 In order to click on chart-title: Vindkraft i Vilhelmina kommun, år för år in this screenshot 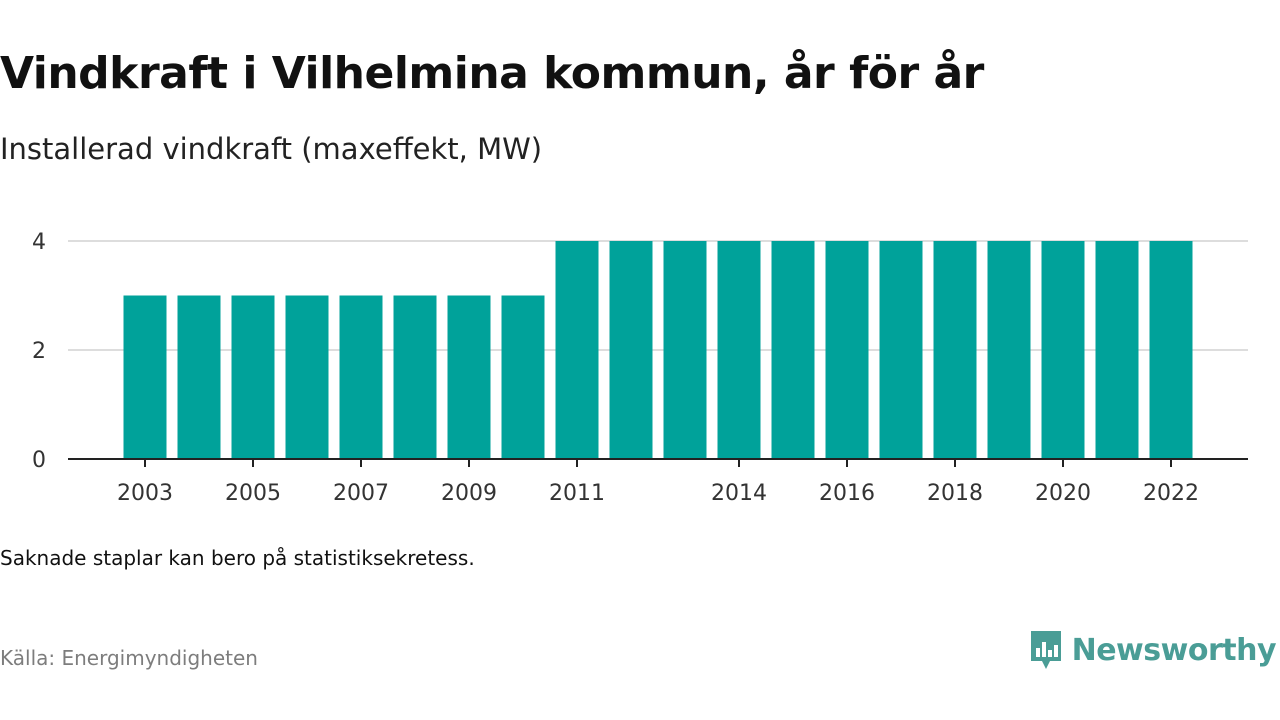, I will do `click(492, 73)`.